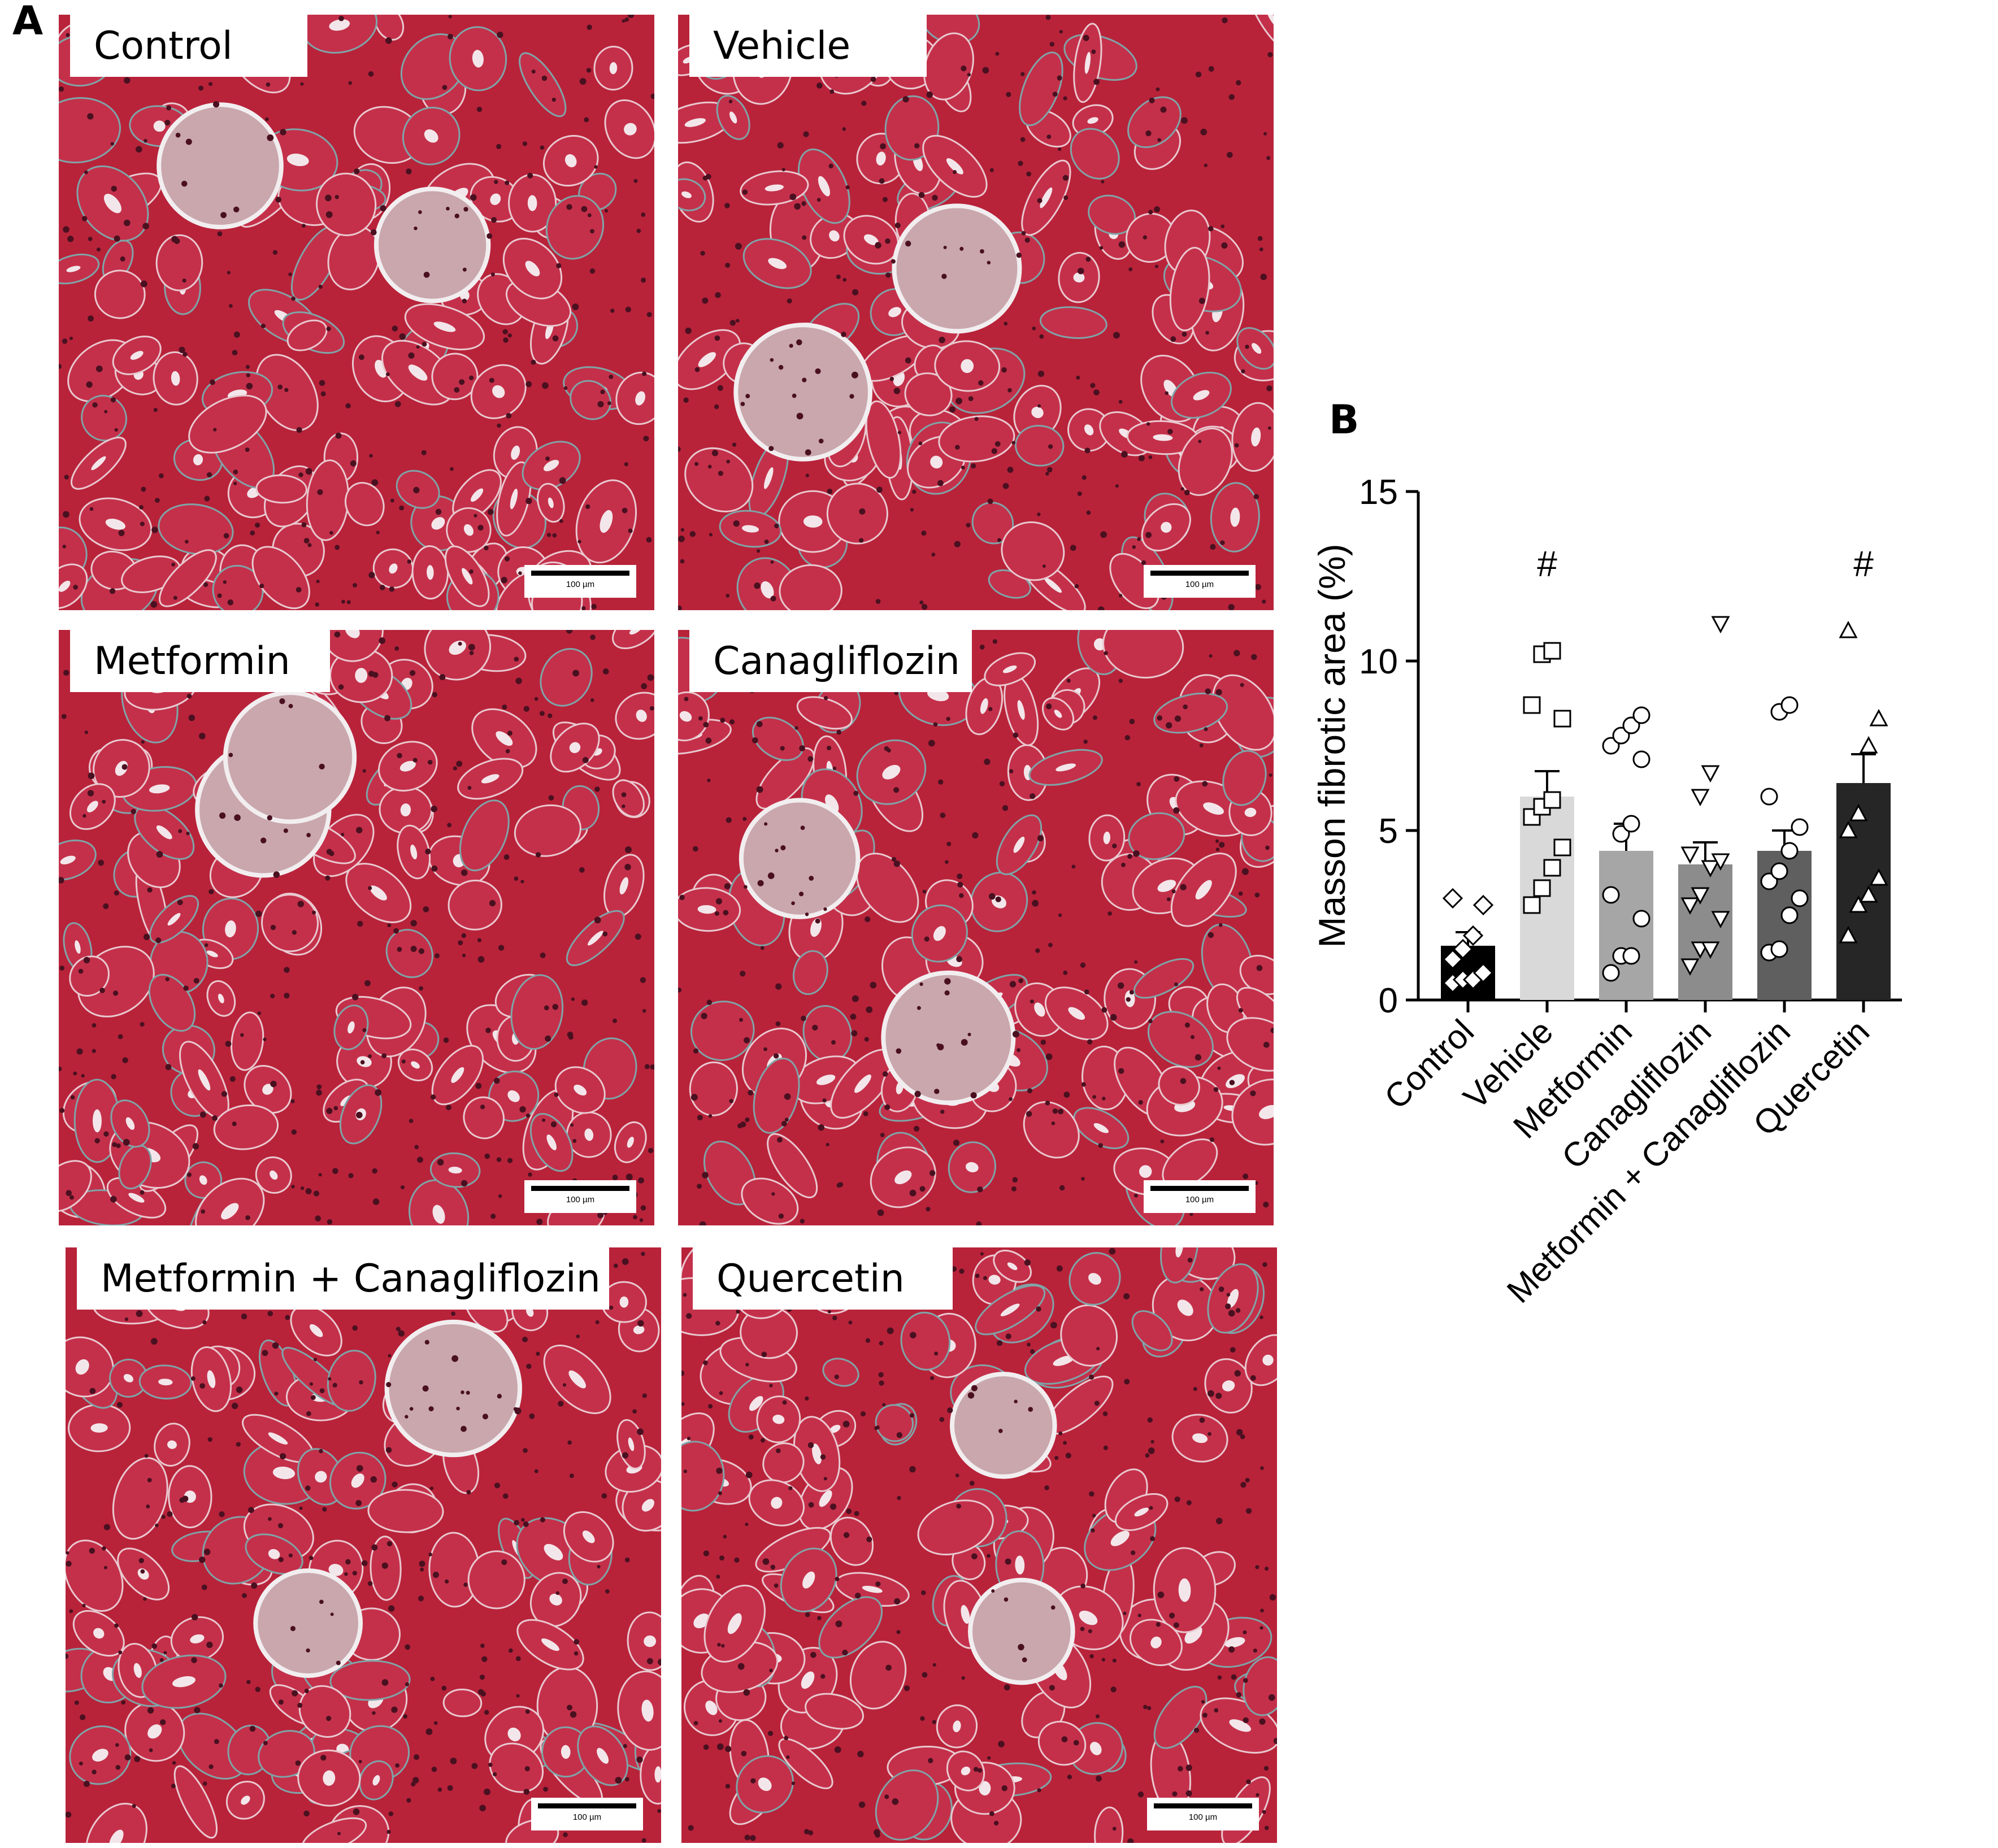  I want to click on y-tick-label: 15, so click(1378, 493).